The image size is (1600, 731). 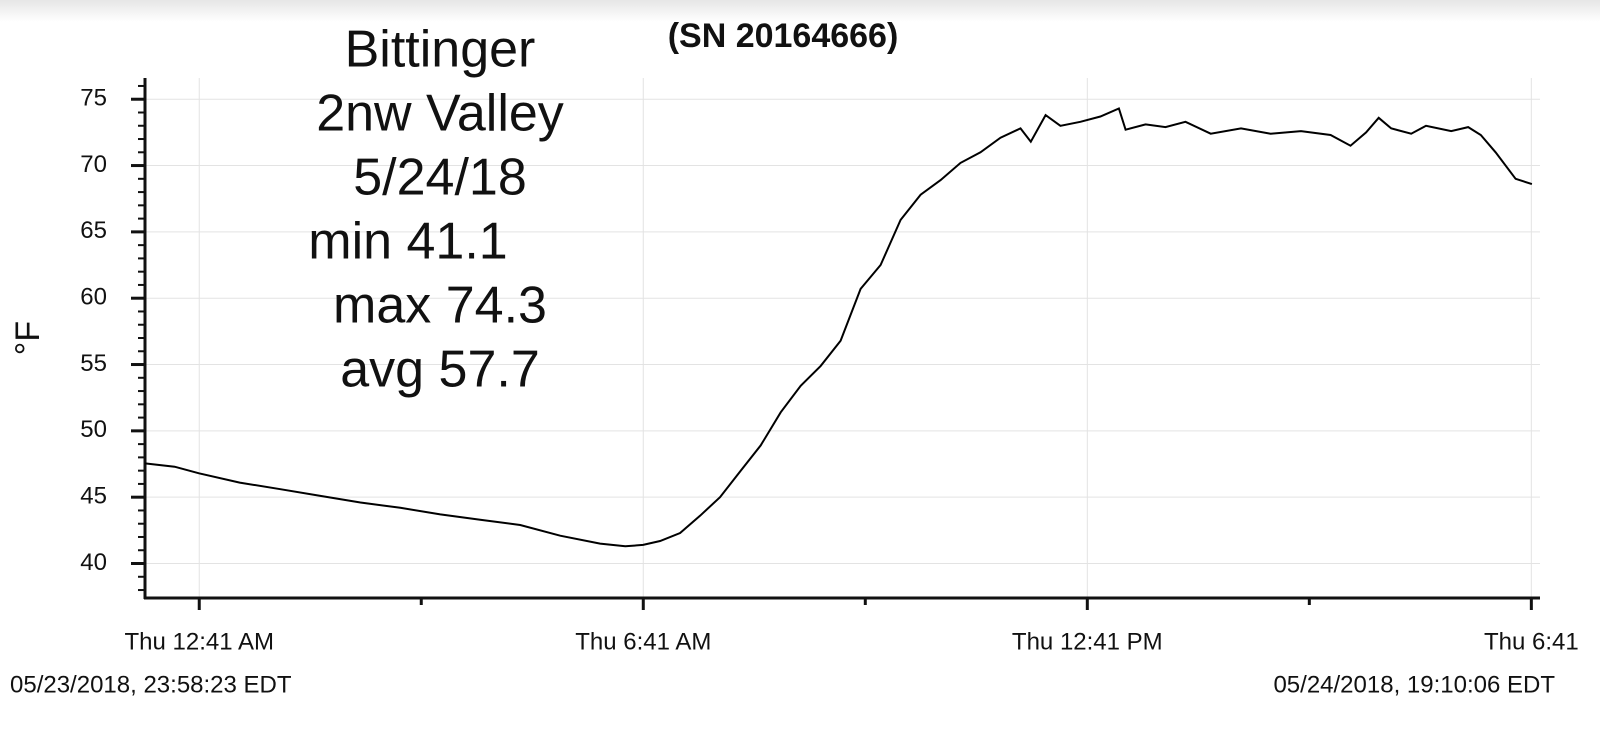 What do you see at coordinates (800, 11) in the screenshot?
I see `top-shade` at bounding box center [800, 11].